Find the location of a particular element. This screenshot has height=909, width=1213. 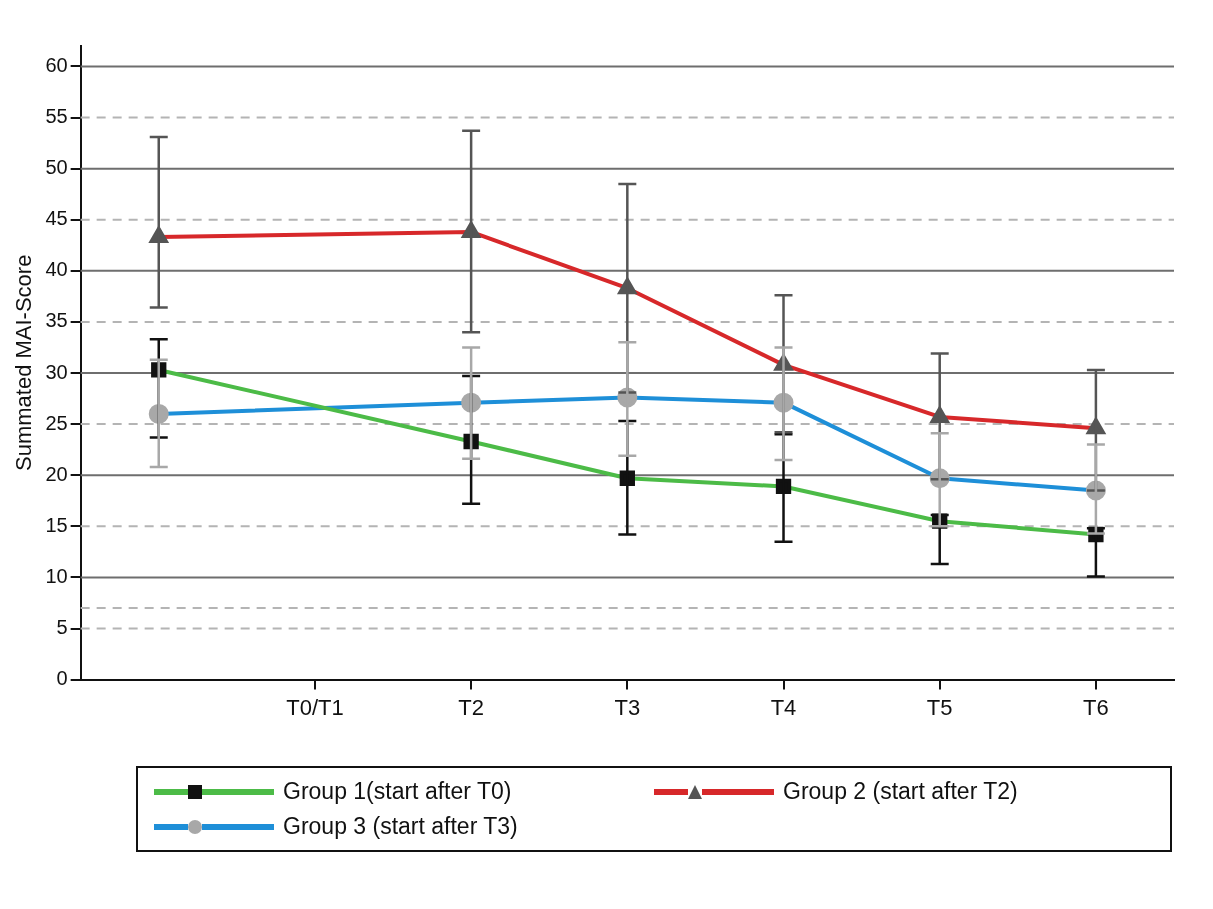

x-tick-label: T5 is located at coordinates (939, 707).